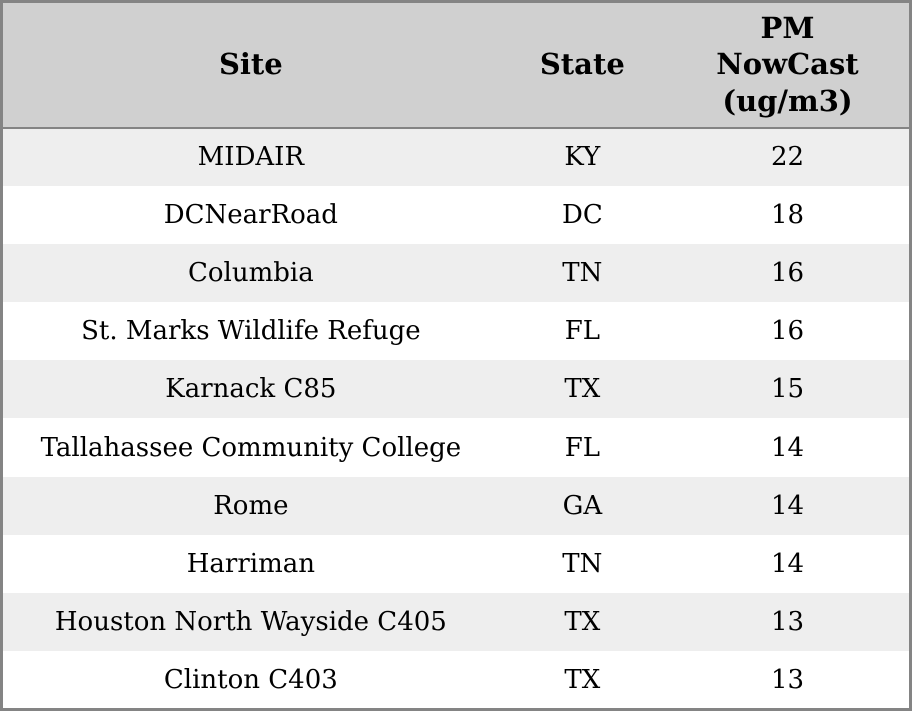  I want to click on table-row: Columbia TN 16, so click(456, 273).